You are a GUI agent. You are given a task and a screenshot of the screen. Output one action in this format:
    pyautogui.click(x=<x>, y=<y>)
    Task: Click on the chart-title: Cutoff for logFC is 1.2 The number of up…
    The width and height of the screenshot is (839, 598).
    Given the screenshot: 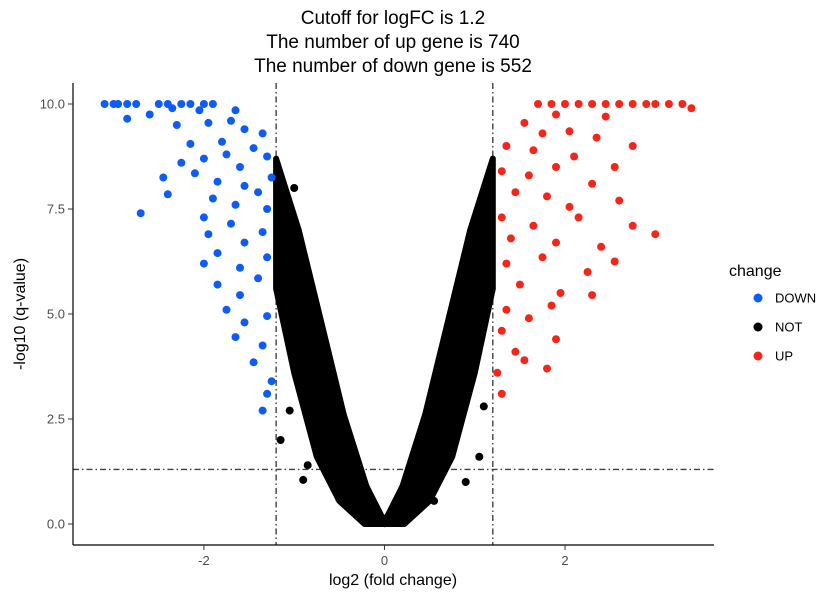 What is the action you would take?
    pyautogui.click(x=393, y=42)
    